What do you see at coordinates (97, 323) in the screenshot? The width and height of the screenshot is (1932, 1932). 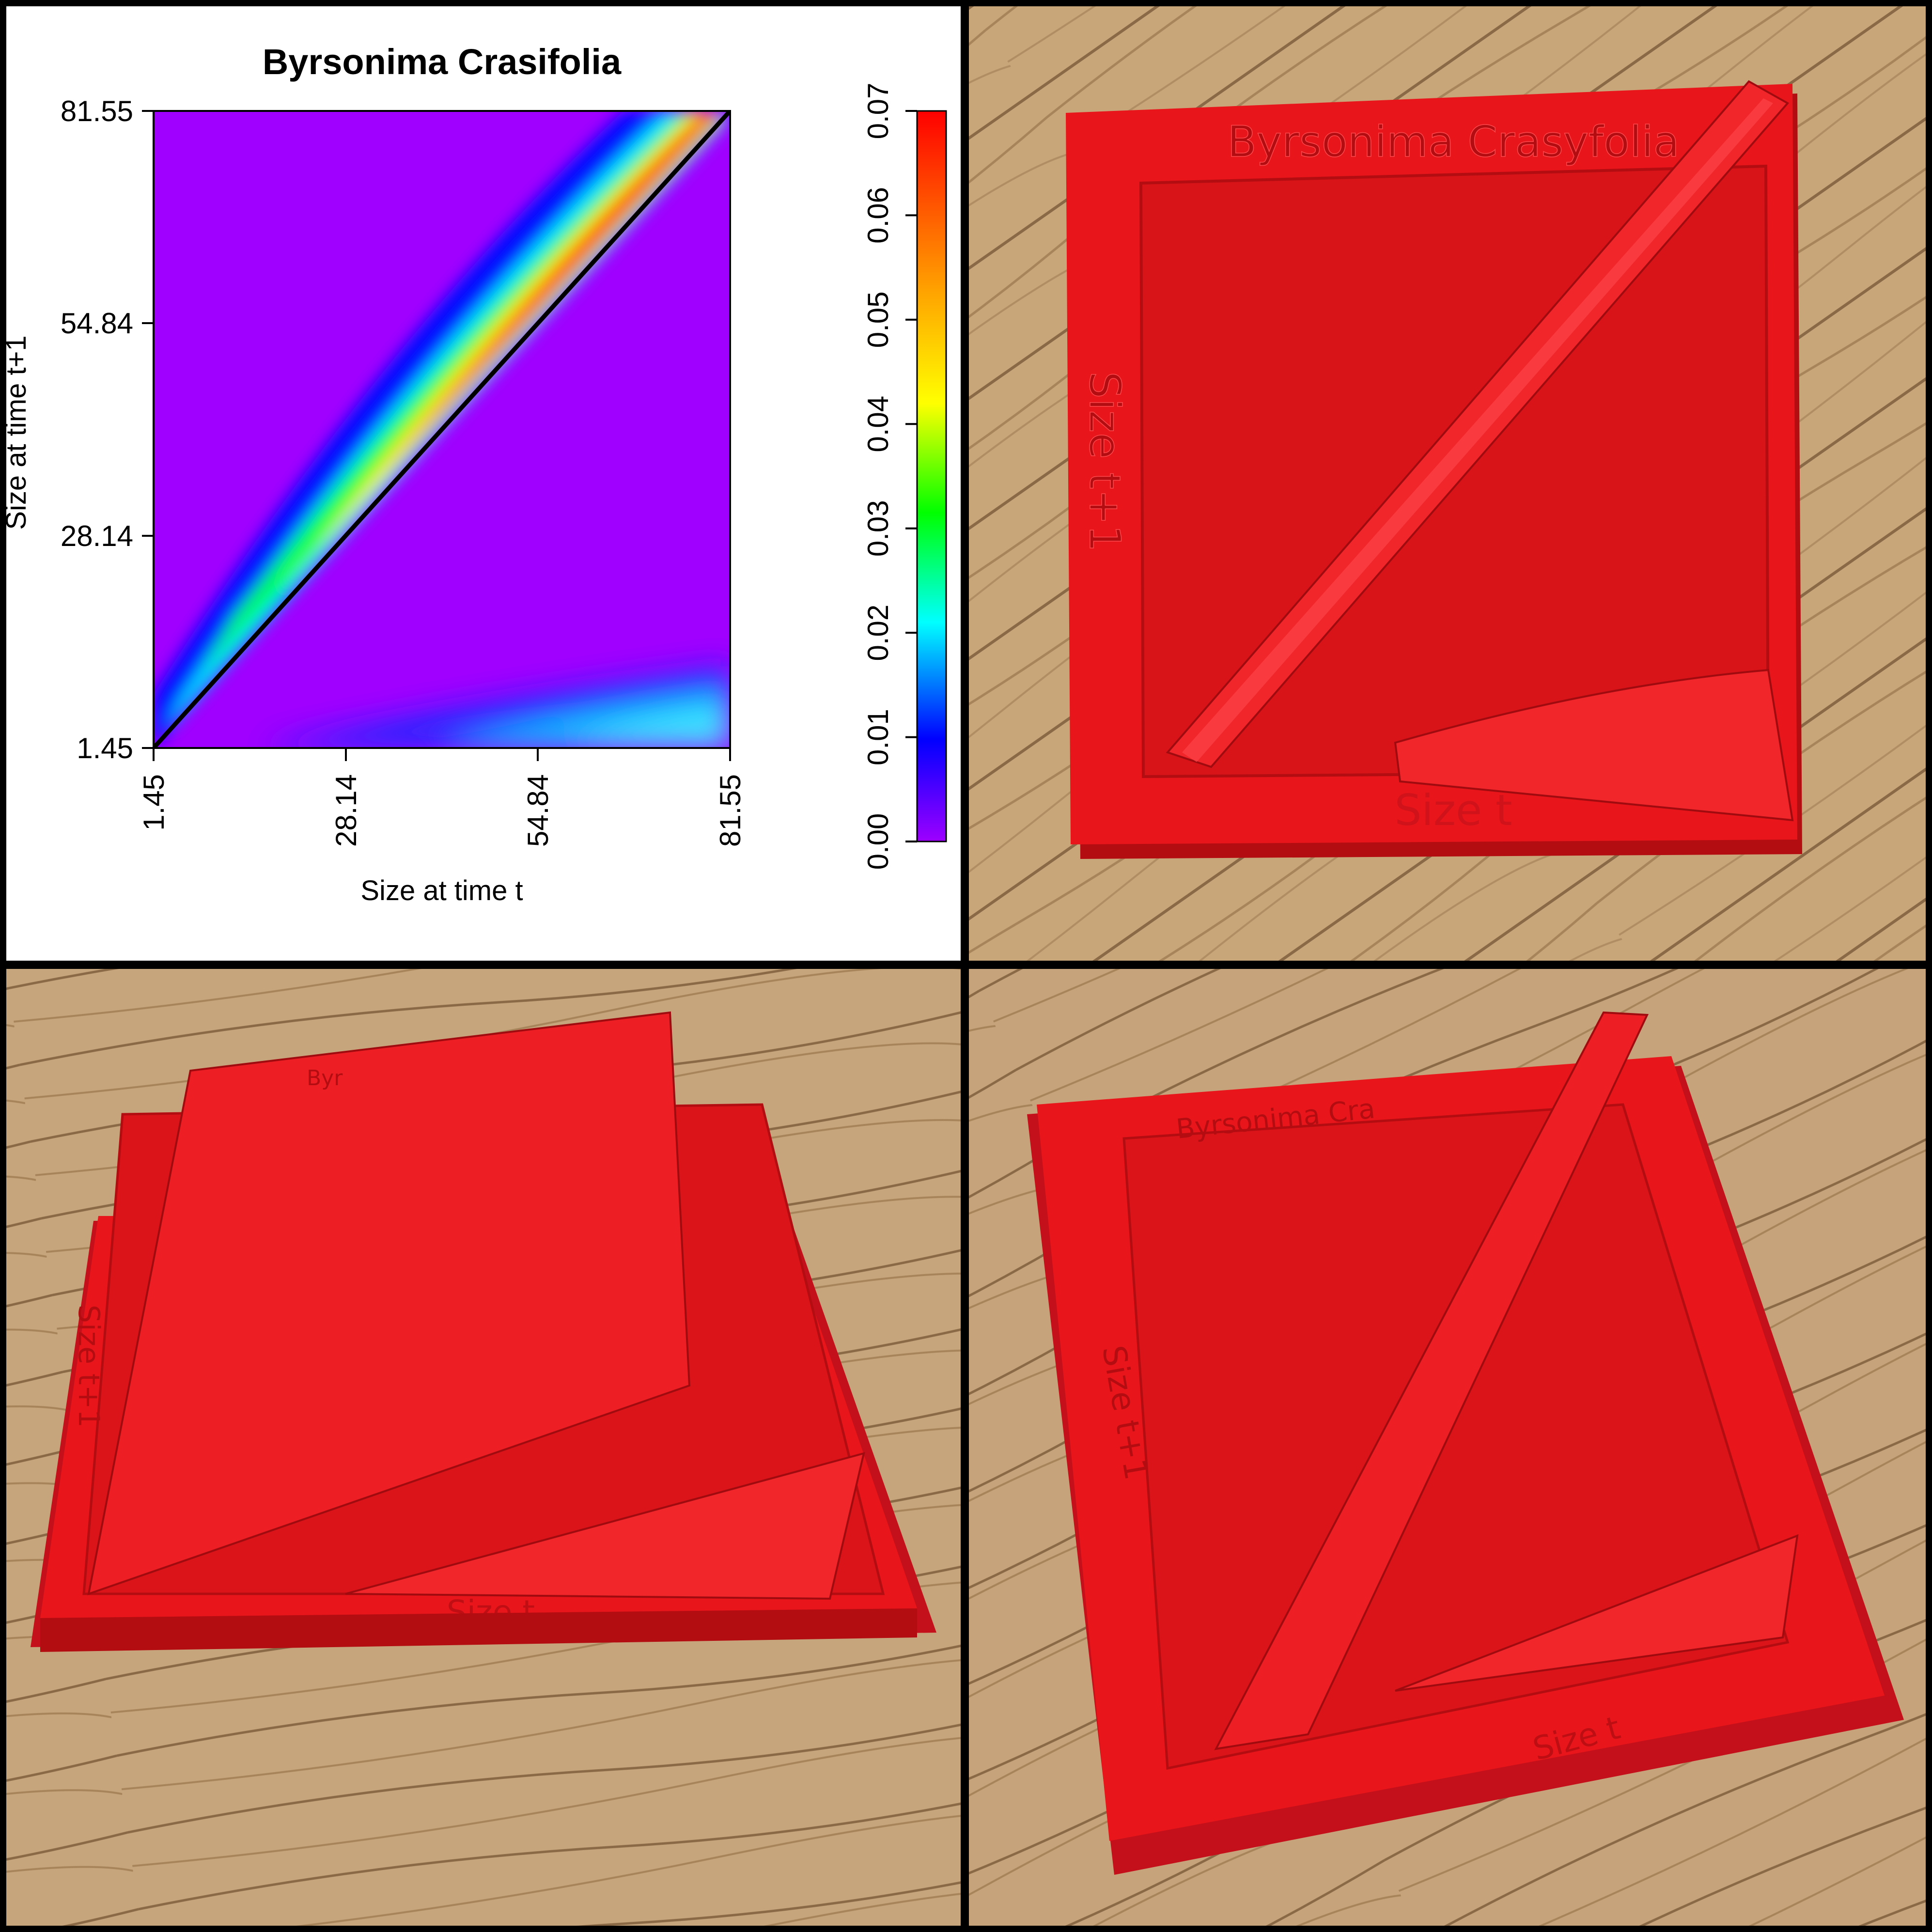 I see `y-tick-label: 54.84` at bounding box center [97, 323].